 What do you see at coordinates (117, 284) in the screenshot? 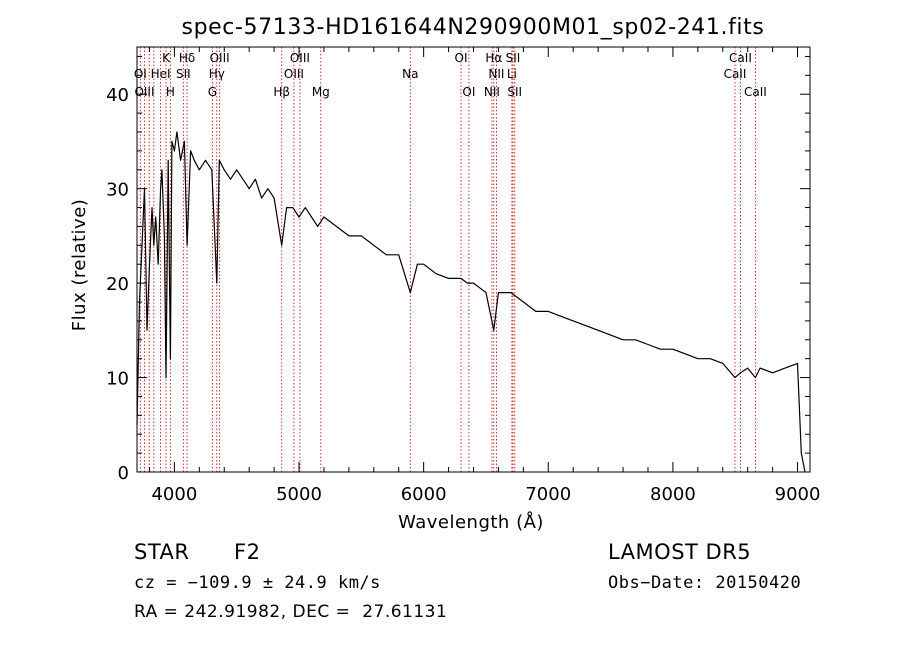
I see `y-tick-label: 20` at bounding box center [117, 284].